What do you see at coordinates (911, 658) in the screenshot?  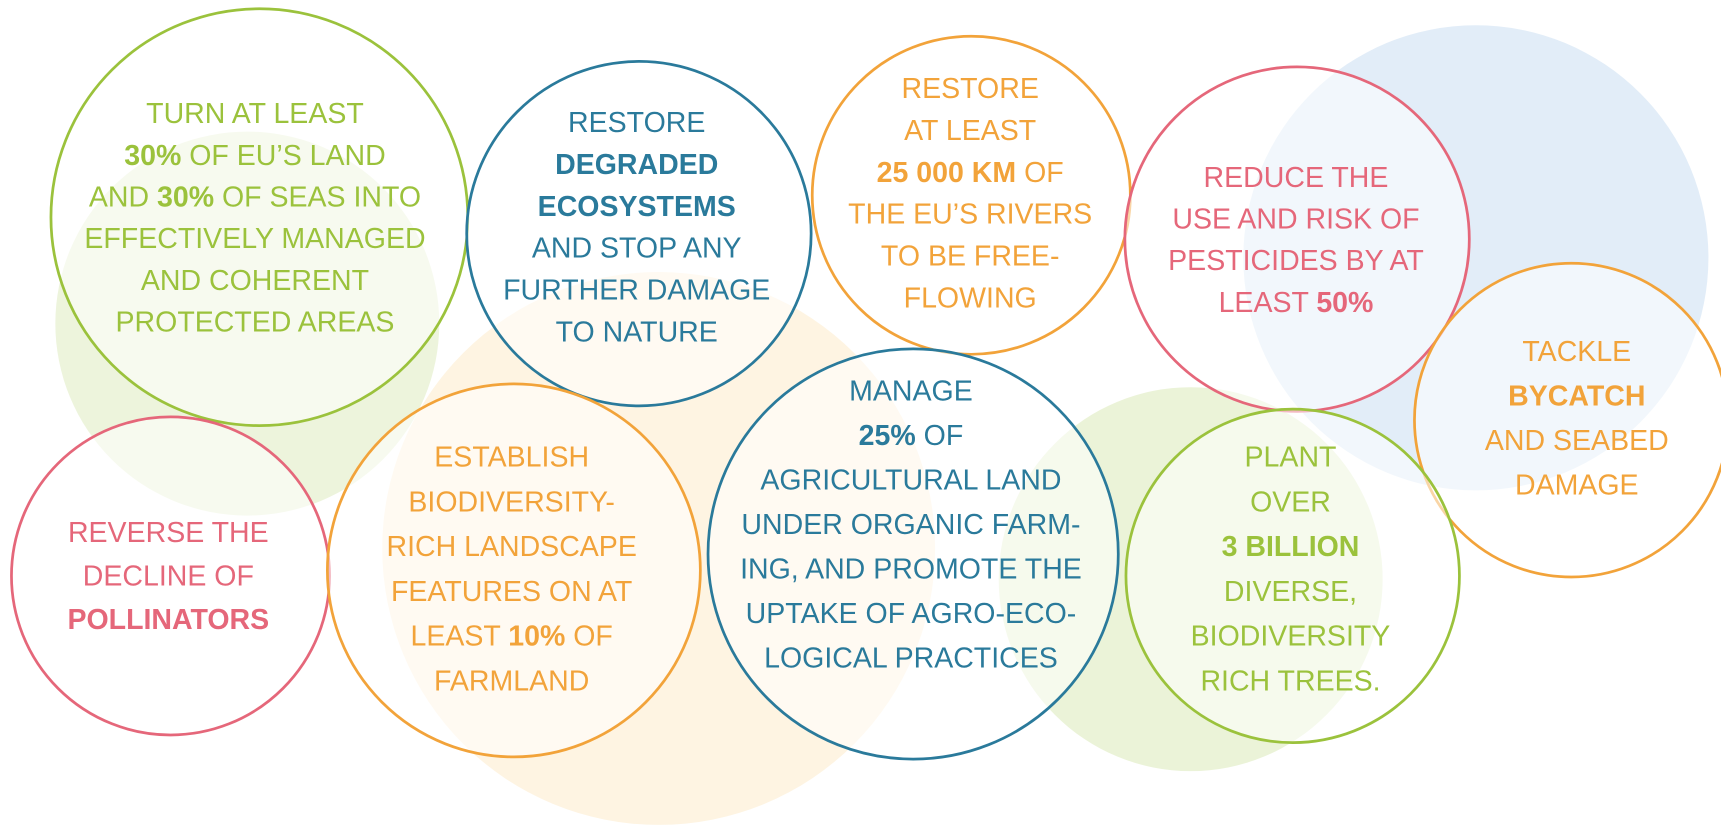 I see `text-line: LOGICAL PRACTICES` at bounding box center [911, 658].